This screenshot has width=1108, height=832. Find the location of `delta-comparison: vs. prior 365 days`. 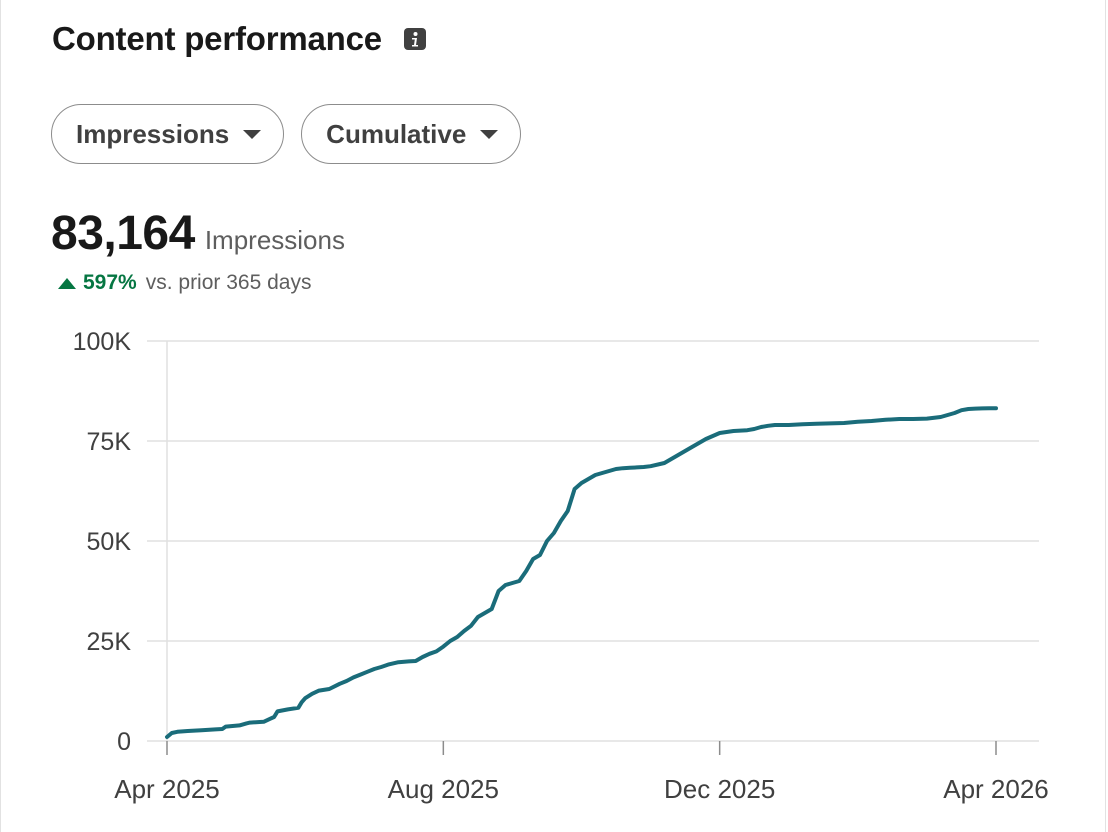

delta-comparison: vs. prior 365 days is located at coordinates (228, 282).